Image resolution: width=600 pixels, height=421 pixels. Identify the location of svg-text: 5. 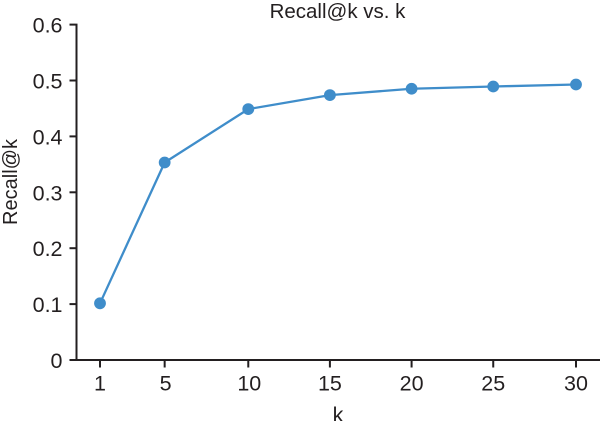
(166, 383).